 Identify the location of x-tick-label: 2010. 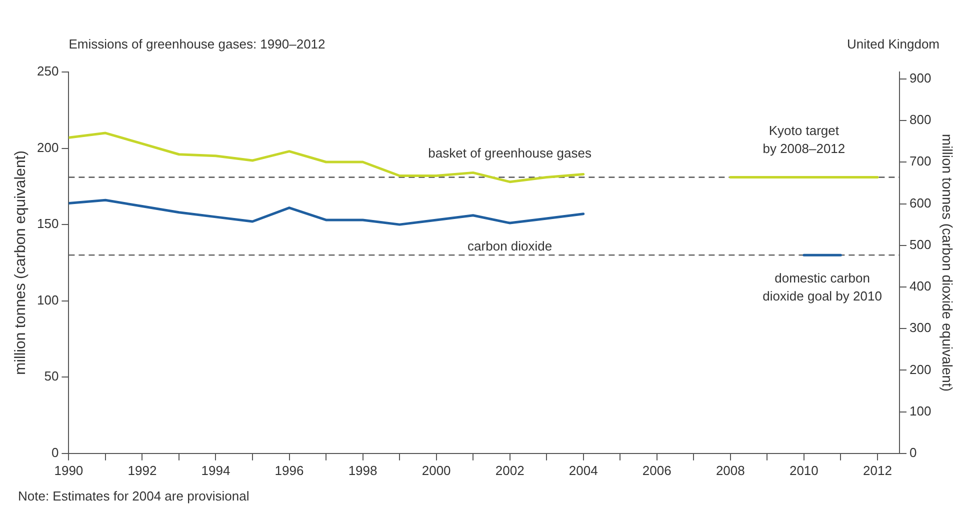
(803, 470).